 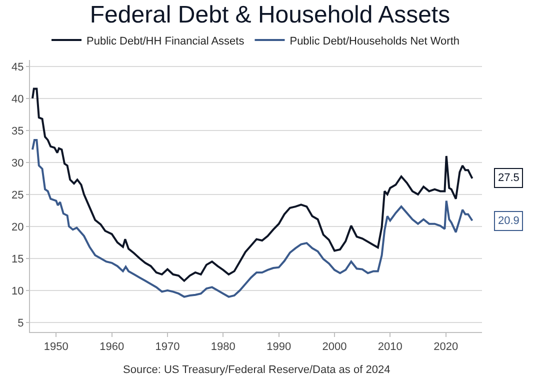 What do you see at coordinates (56, 347) in the screenshot?
I see `x-tick-label: 1950` at bounding box center [56, 347].